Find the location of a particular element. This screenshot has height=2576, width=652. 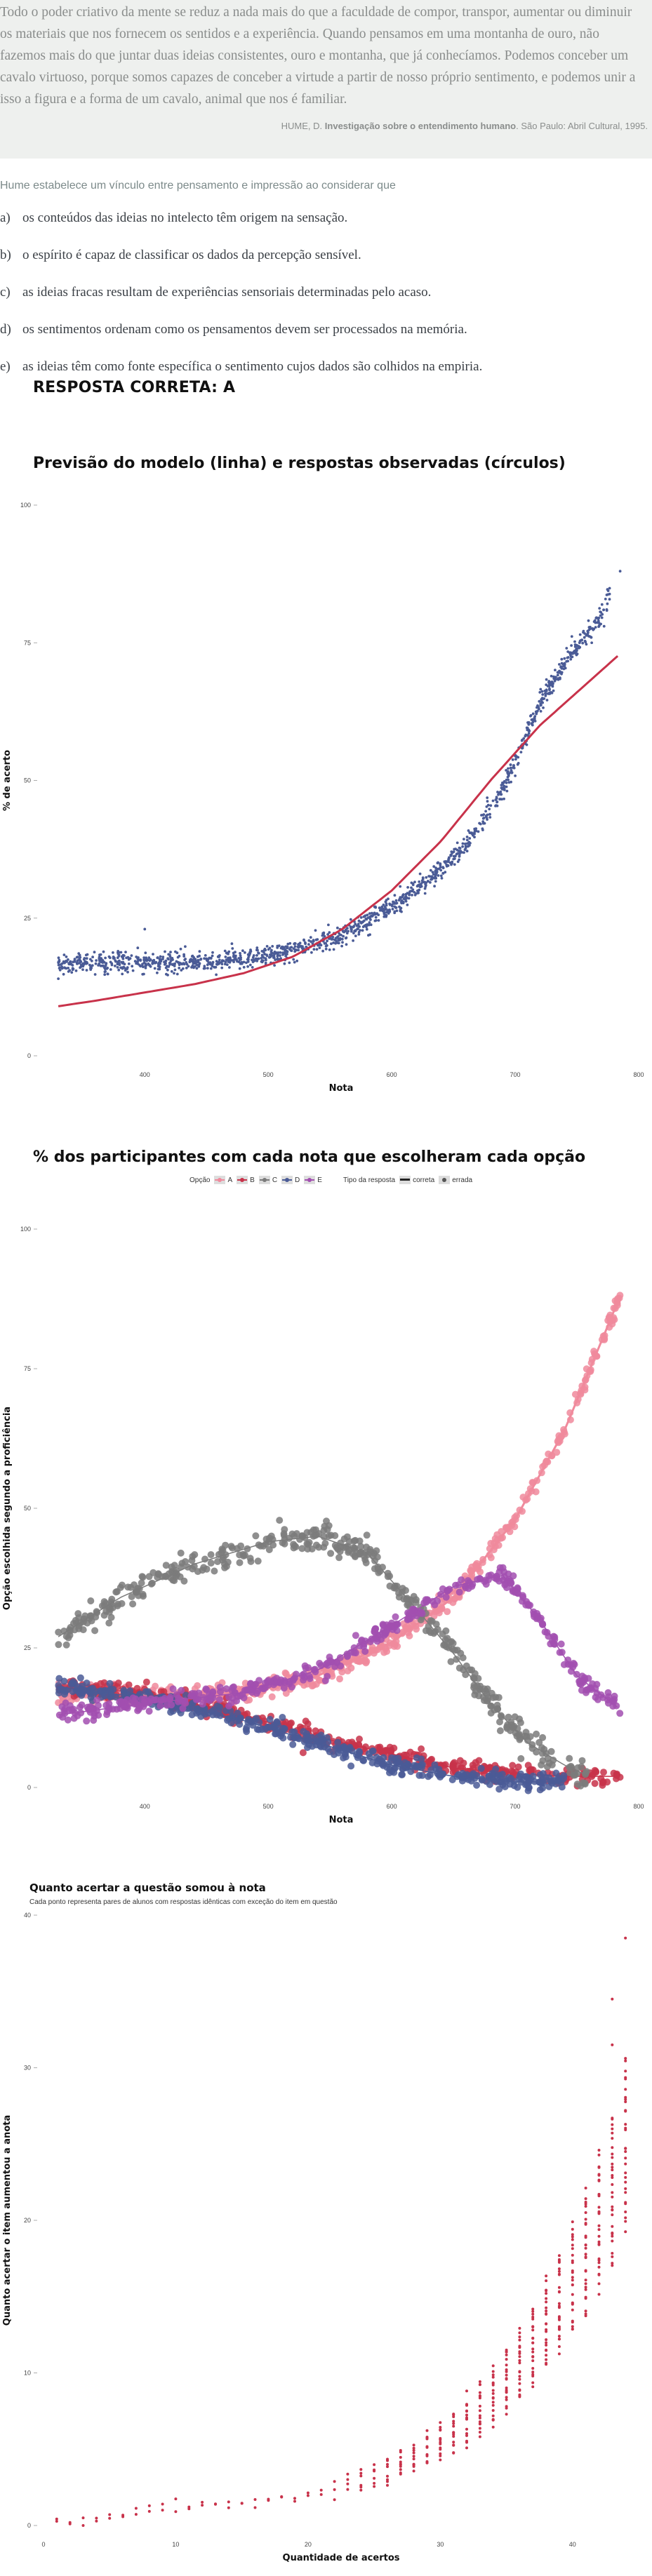

chart2-xtick: 800 is located at coordinates (639, 1806).